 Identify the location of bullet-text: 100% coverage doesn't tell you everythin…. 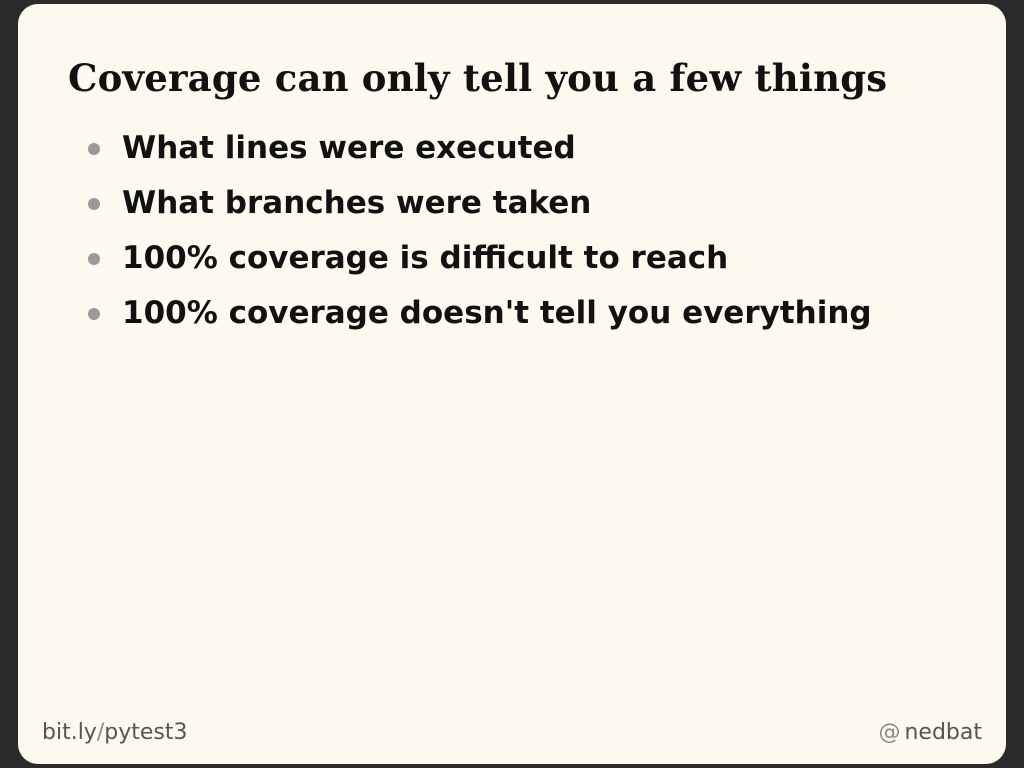
(497, 313).